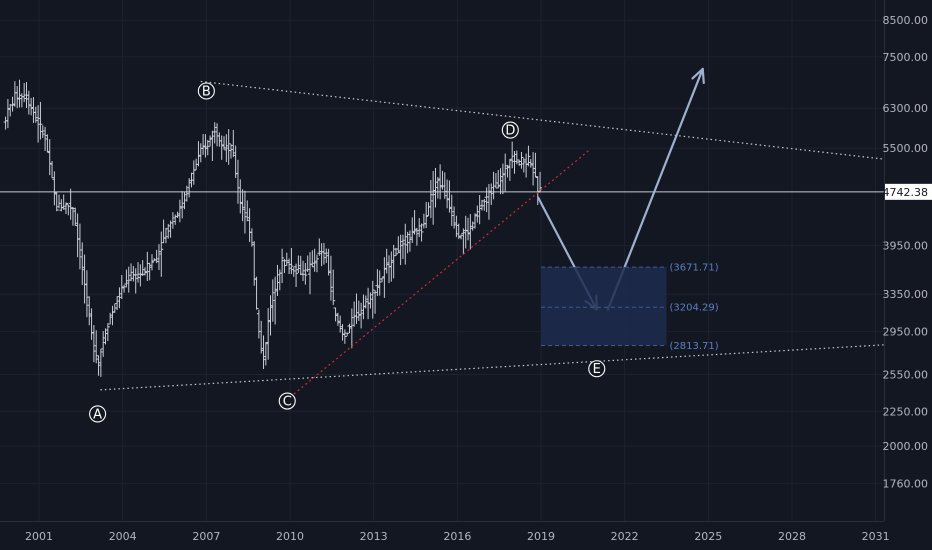  I want to click on wave-label-b: B, so click(206, 91).